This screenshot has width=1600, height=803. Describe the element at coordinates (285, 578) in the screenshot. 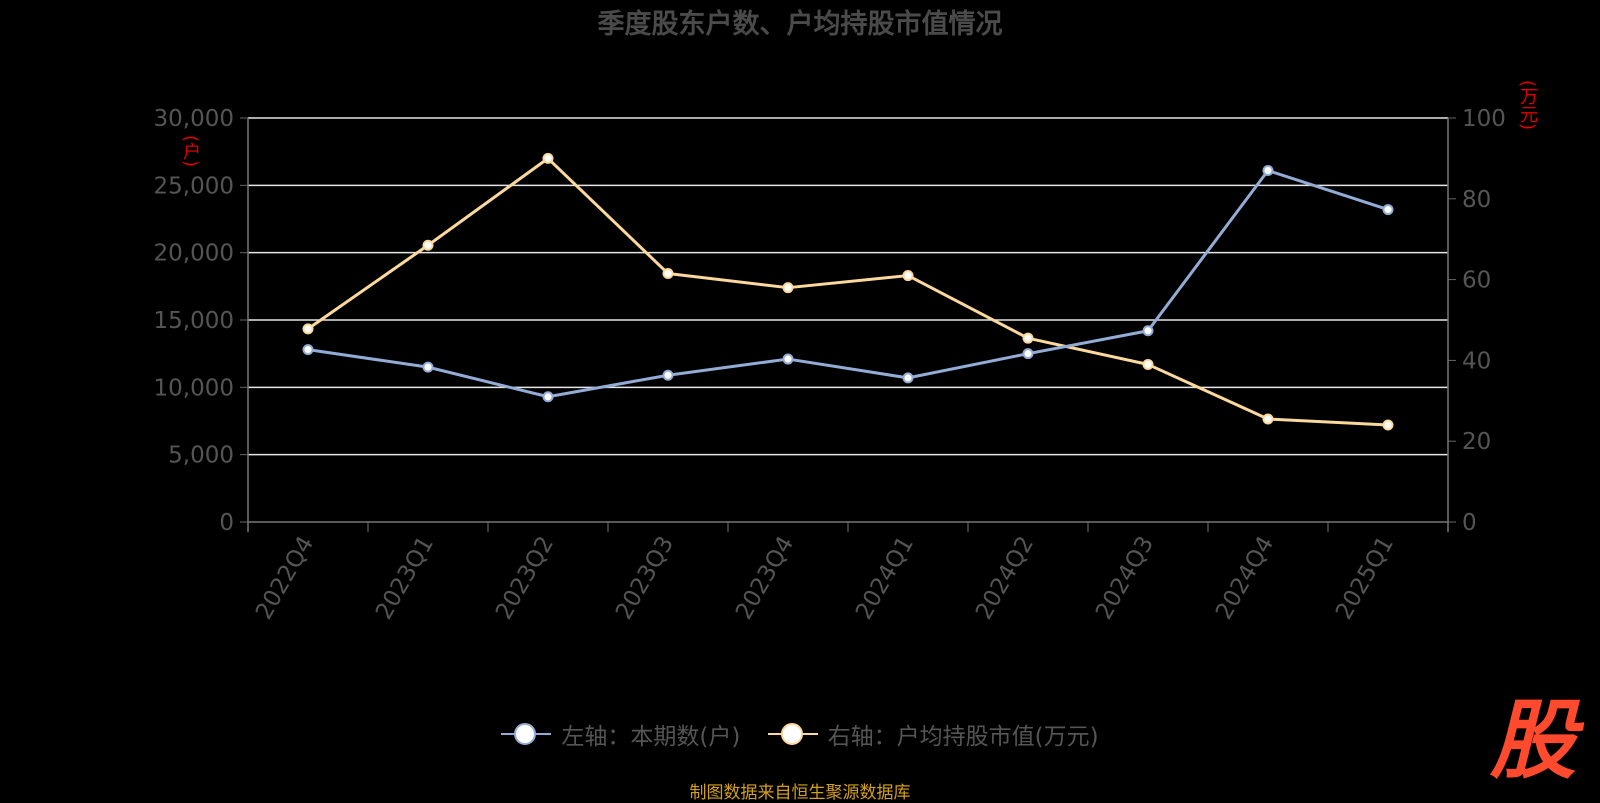

I see `x-axis-tick-label: 2022Q4` at that location.